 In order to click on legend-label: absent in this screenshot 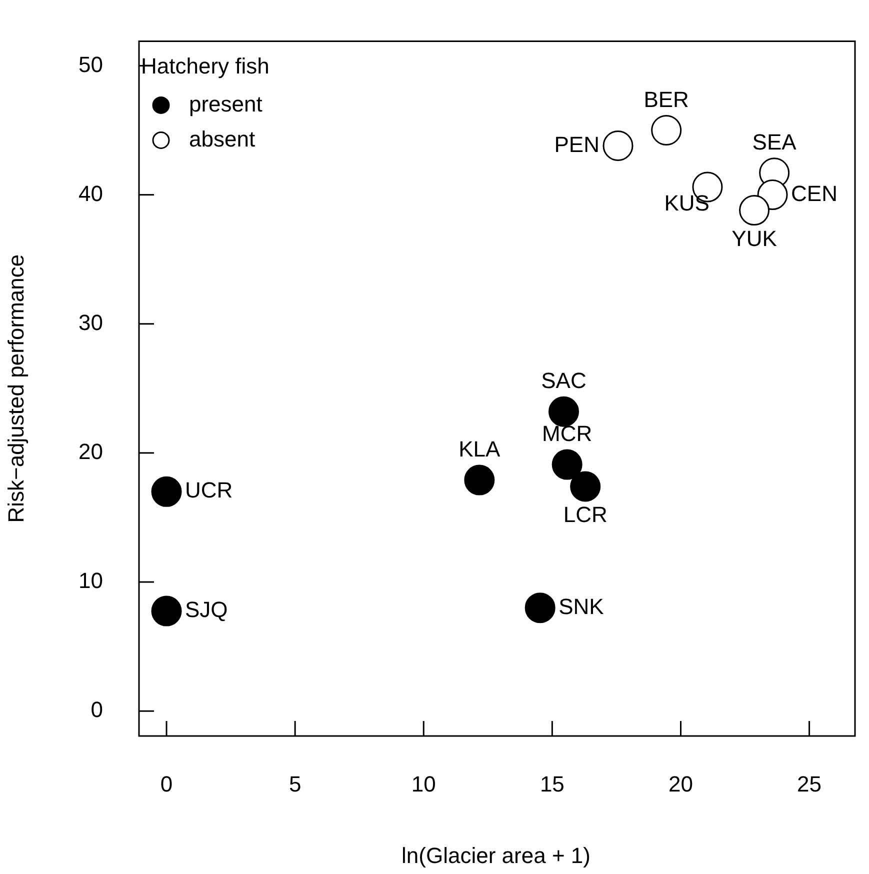, I will do `click(222, 139)`.